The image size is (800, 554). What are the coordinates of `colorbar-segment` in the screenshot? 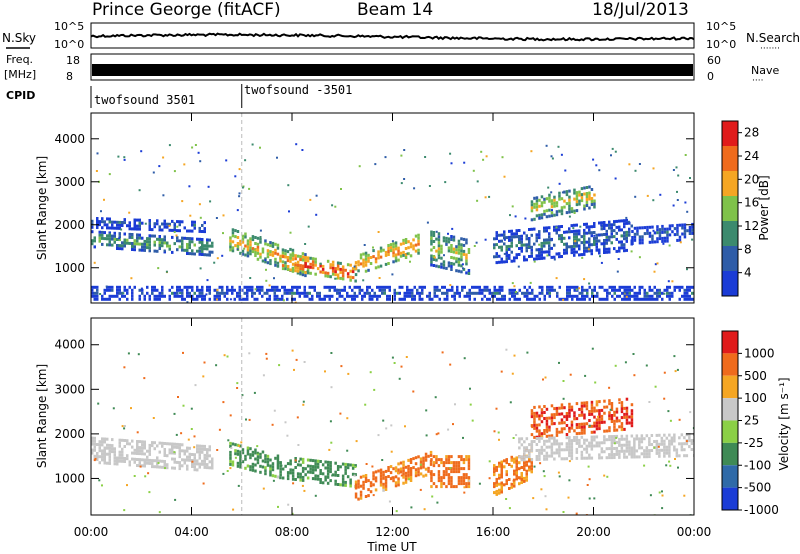 It's located at (730, 364).